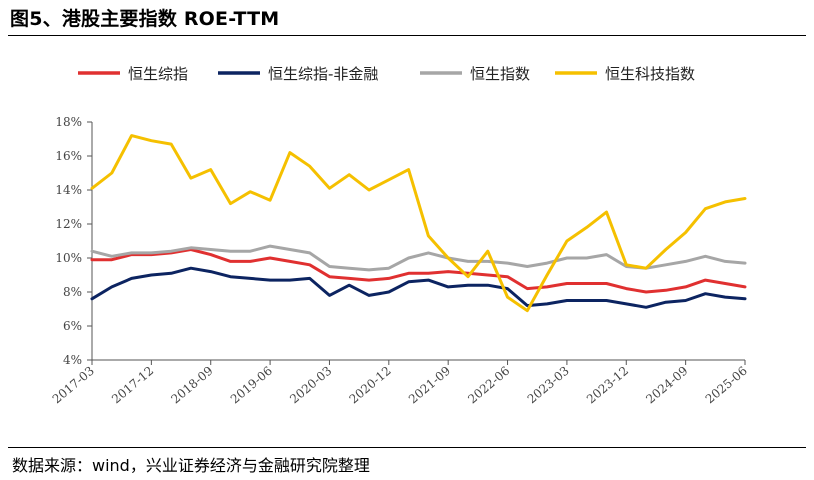 This screenshot has height=480, width=814. I want to click on bottom-rule, so click(407, 447).